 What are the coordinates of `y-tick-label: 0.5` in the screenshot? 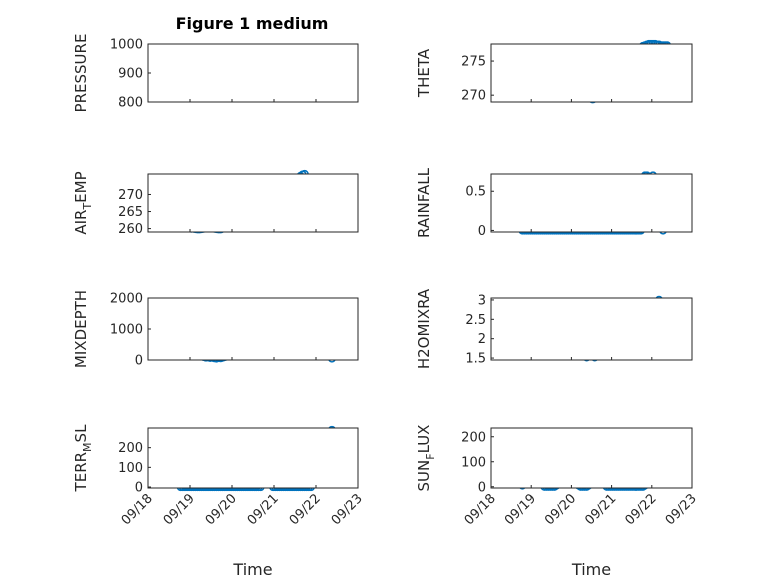 It's located at (475, 192).